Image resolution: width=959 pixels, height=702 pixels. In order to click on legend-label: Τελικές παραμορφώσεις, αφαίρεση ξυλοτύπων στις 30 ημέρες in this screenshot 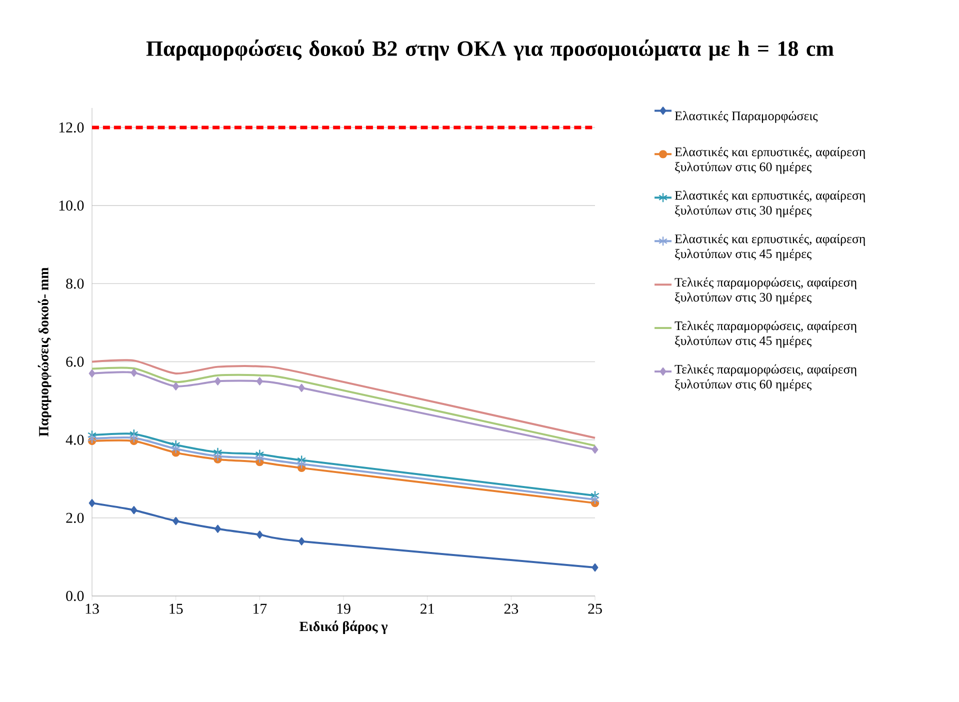, I will do `click(765, 290)`.